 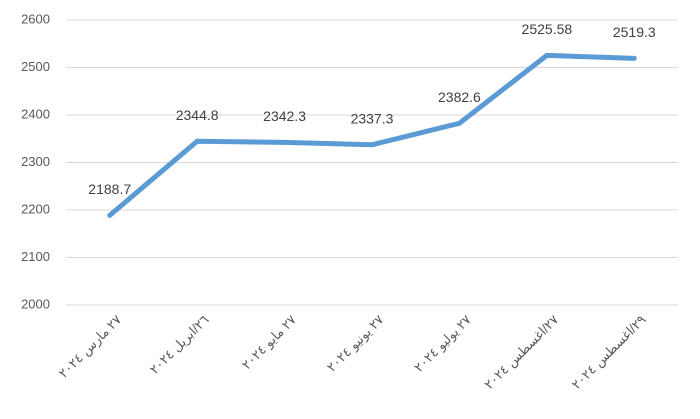 I want to click on data-label: 2382.6, so click(x=459, y=97).